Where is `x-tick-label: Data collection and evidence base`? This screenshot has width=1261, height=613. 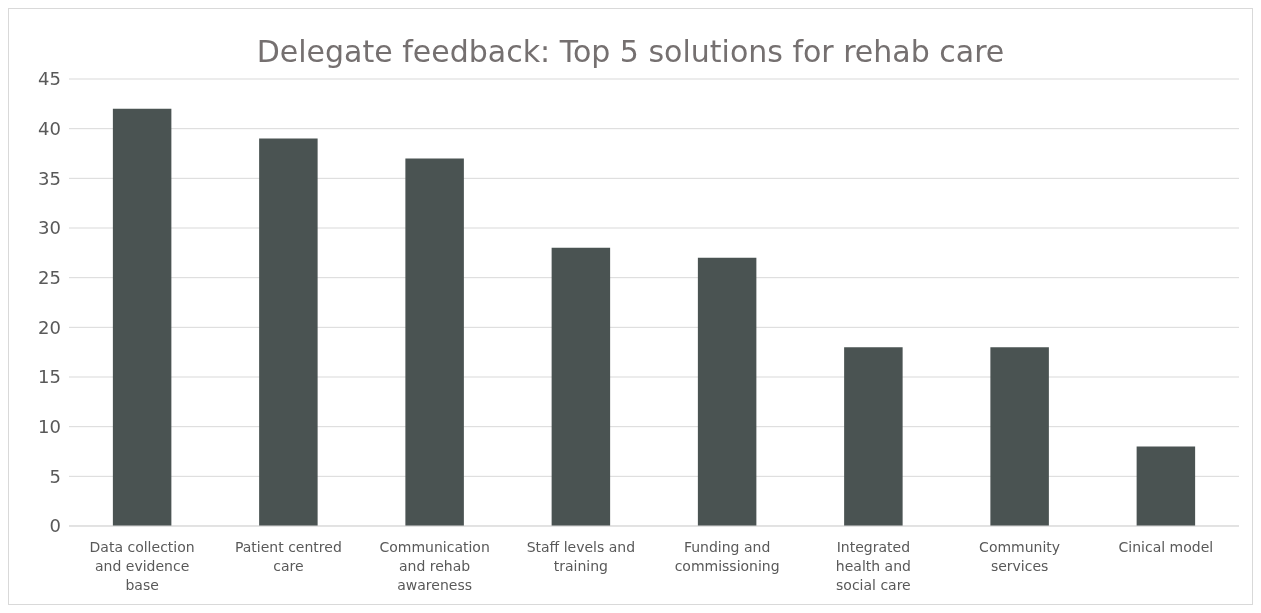
x-tick-label: Data collection and evidence base is located at coordinates (142, 566).